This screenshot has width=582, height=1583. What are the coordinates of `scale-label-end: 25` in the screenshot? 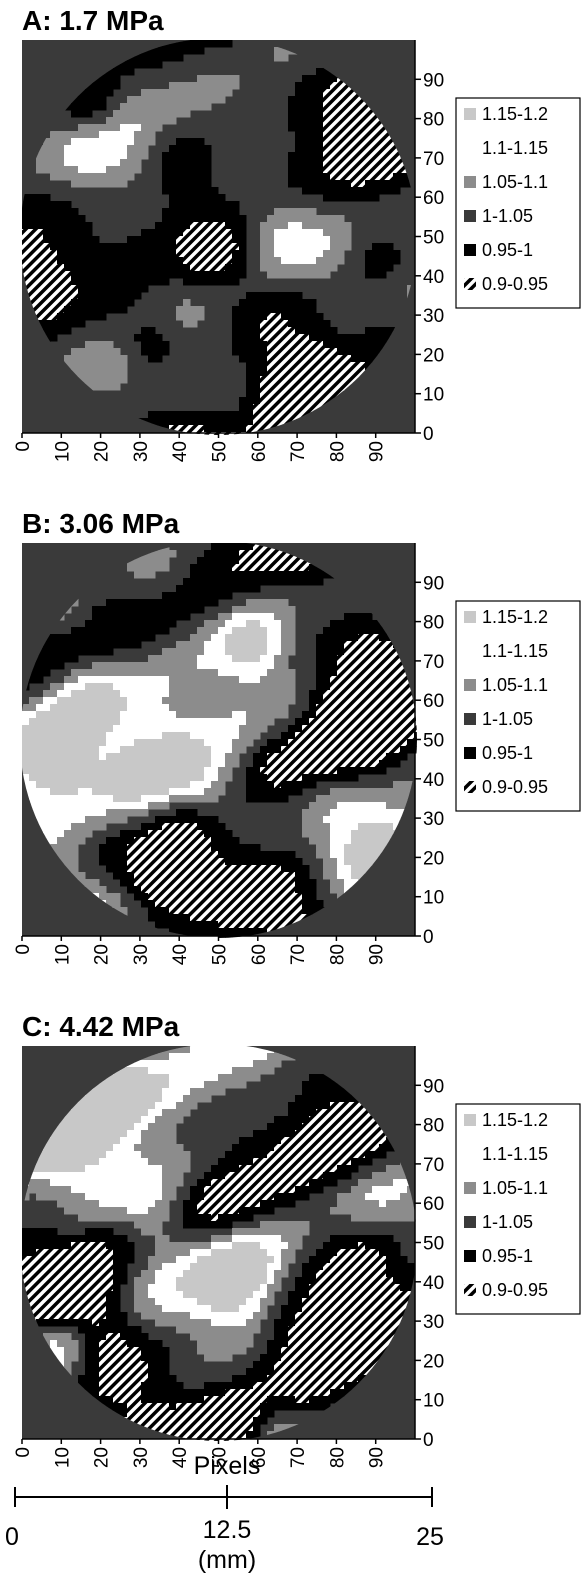 It's located at (430, 1537).